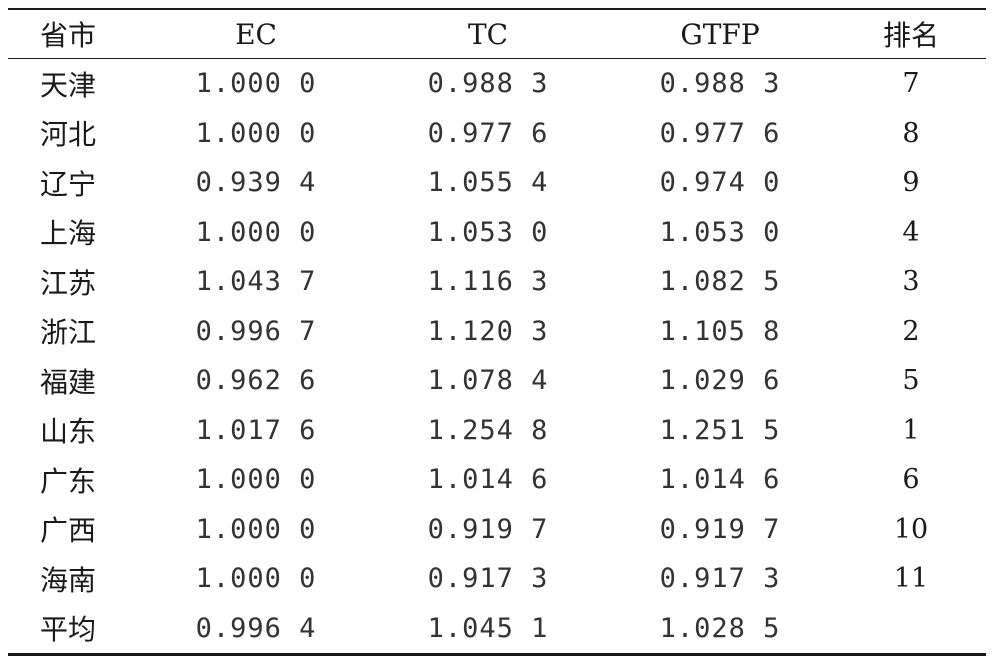 The image size is (992, 672). What do you see at coordinates (720, 430) in the screenshot?
I see `cell-gtfp: 1.251 5` at bounding box center [720, 430].